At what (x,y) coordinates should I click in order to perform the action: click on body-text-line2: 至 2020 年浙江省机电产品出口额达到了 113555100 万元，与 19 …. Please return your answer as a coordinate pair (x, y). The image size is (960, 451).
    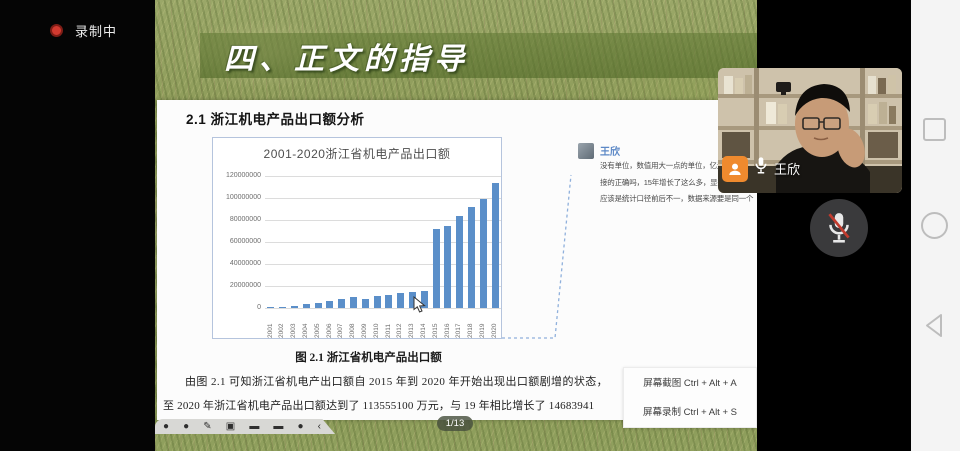
    Looking at the image, I should click on (379, 406).